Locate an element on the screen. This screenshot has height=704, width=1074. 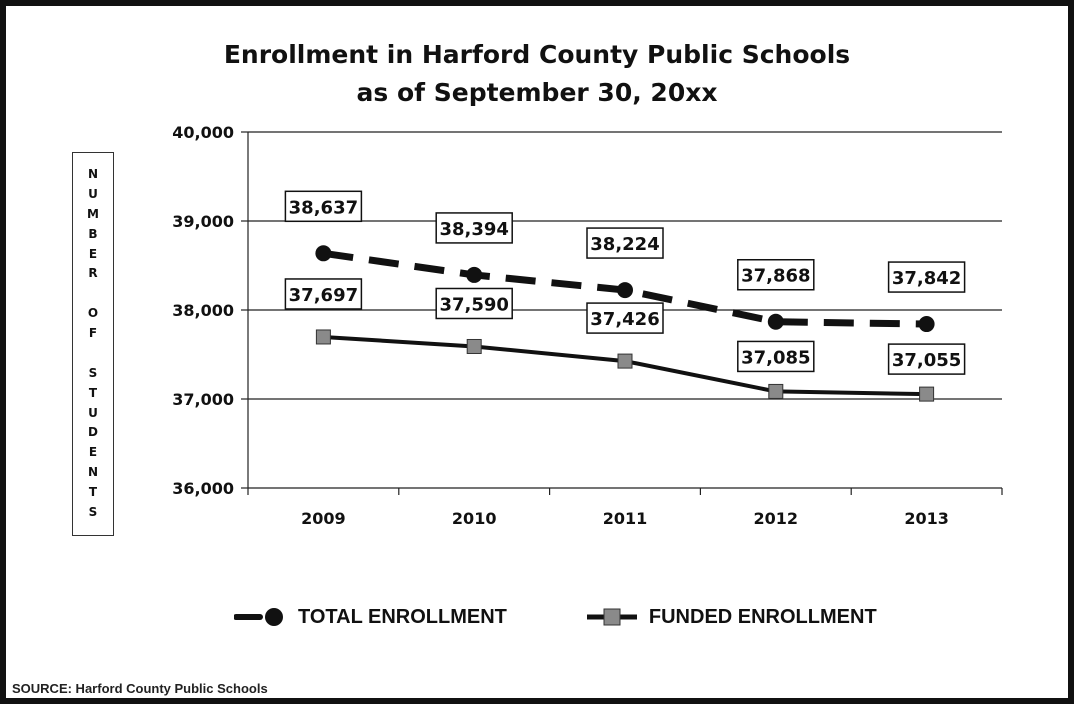
x-tick-label: 2010 is located at coordinates (474, 518).